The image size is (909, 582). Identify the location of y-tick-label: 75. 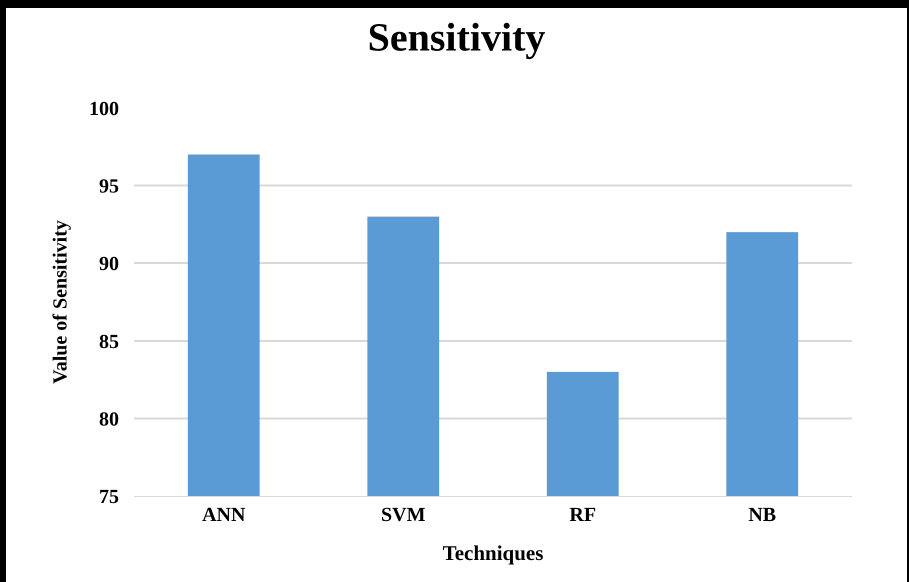
(109, 497).